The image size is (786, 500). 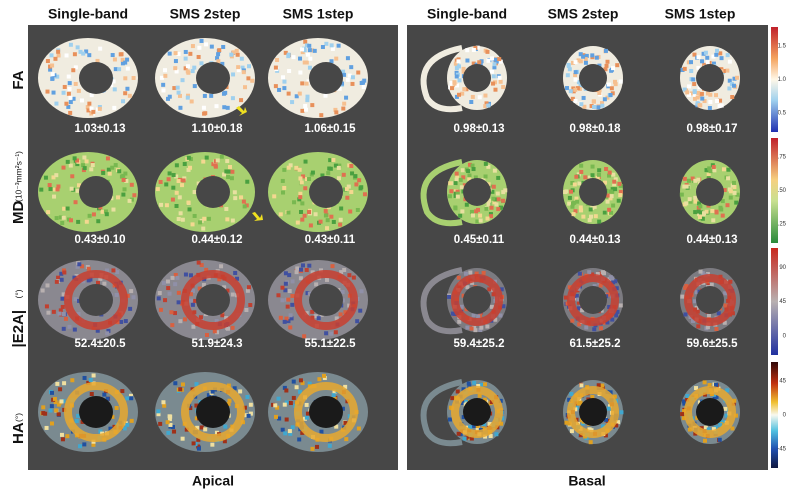 I want to click on row-unit: (°), so click(x=18, y=293).